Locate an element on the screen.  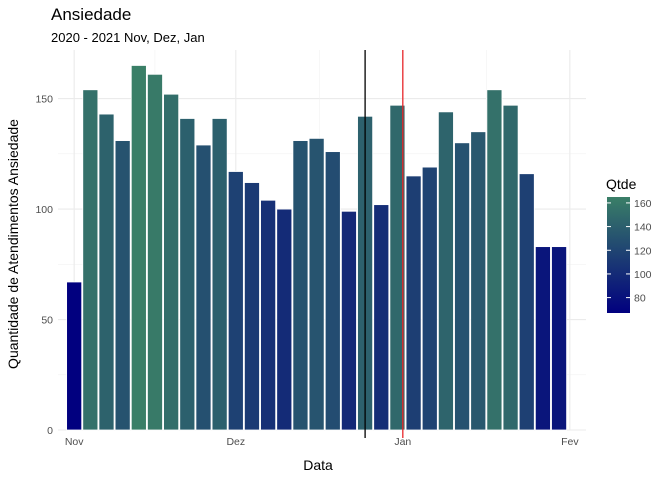
legend-label: 120 is located at coordinates (643, 251).